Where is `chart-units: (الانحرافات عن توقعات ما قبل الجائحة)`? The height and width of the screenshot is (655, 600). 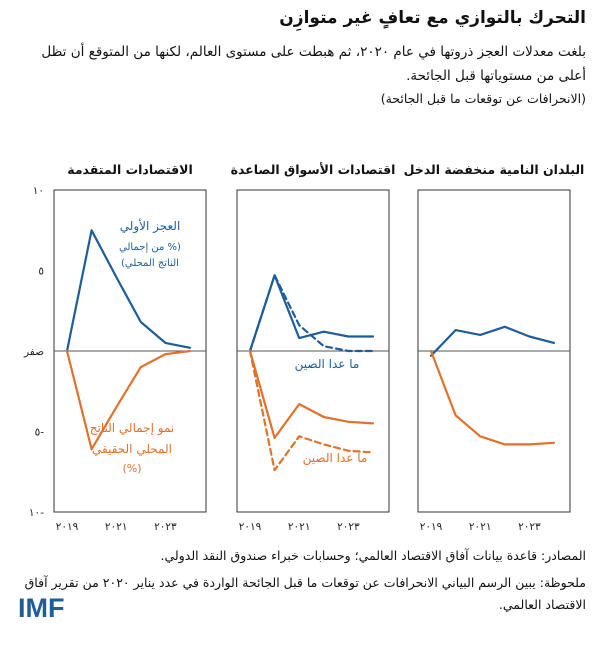 chart-units: (الانحرافات عن توقعات ما قبل الجائحة) is located at coordinates (483, 98).